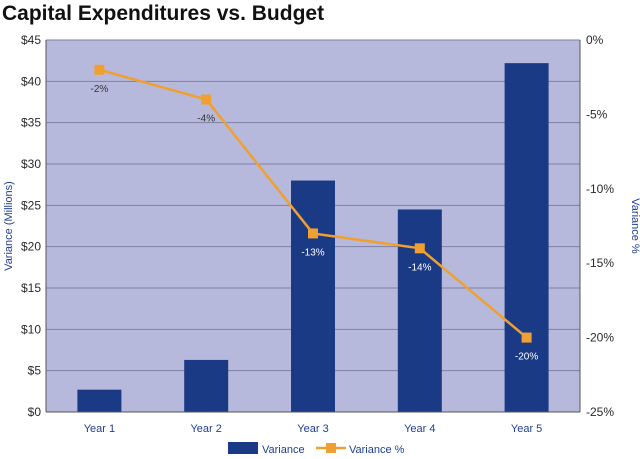 The width and height of the screenshot is (640, 459). I want to click on data-label: -2%, so click(100, 89).